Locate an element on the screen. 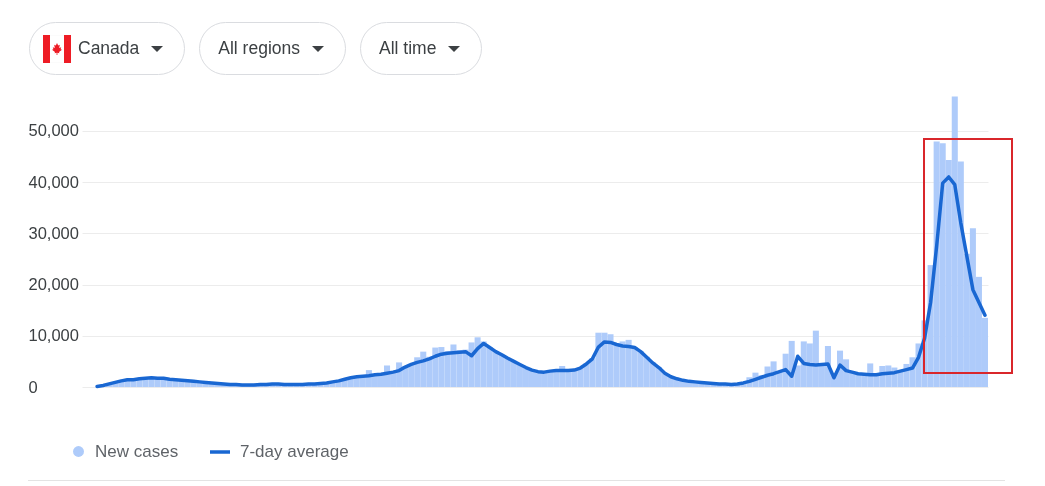 Image resolution: width=1045 pixels, height=486 pixels. legend-label: 7-day average is located at coordinates (294, 451).